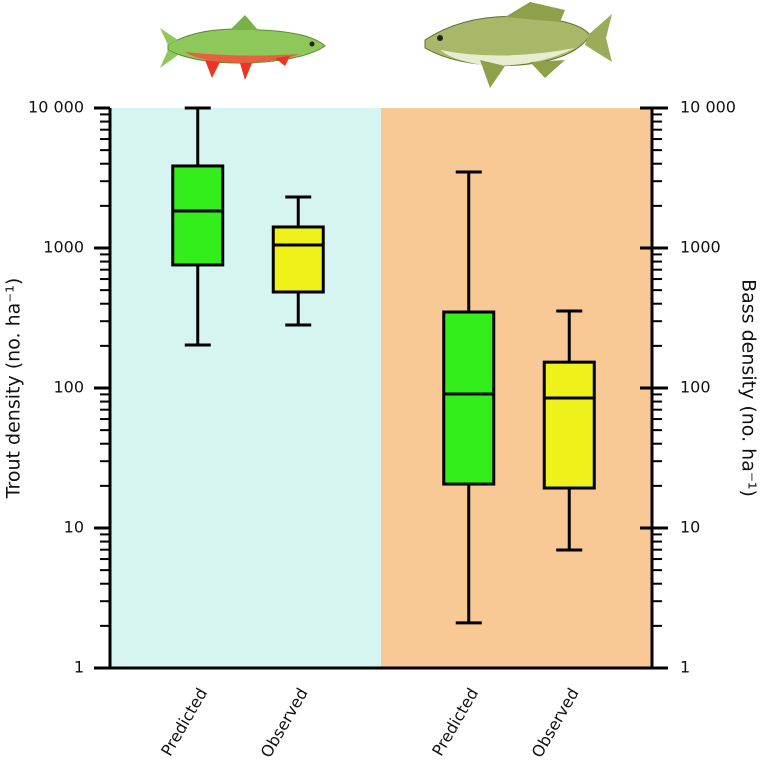  Describe the element at coordinates (56, 107) in the screenshot. I see `y-tick-label: 10 000` at that location.